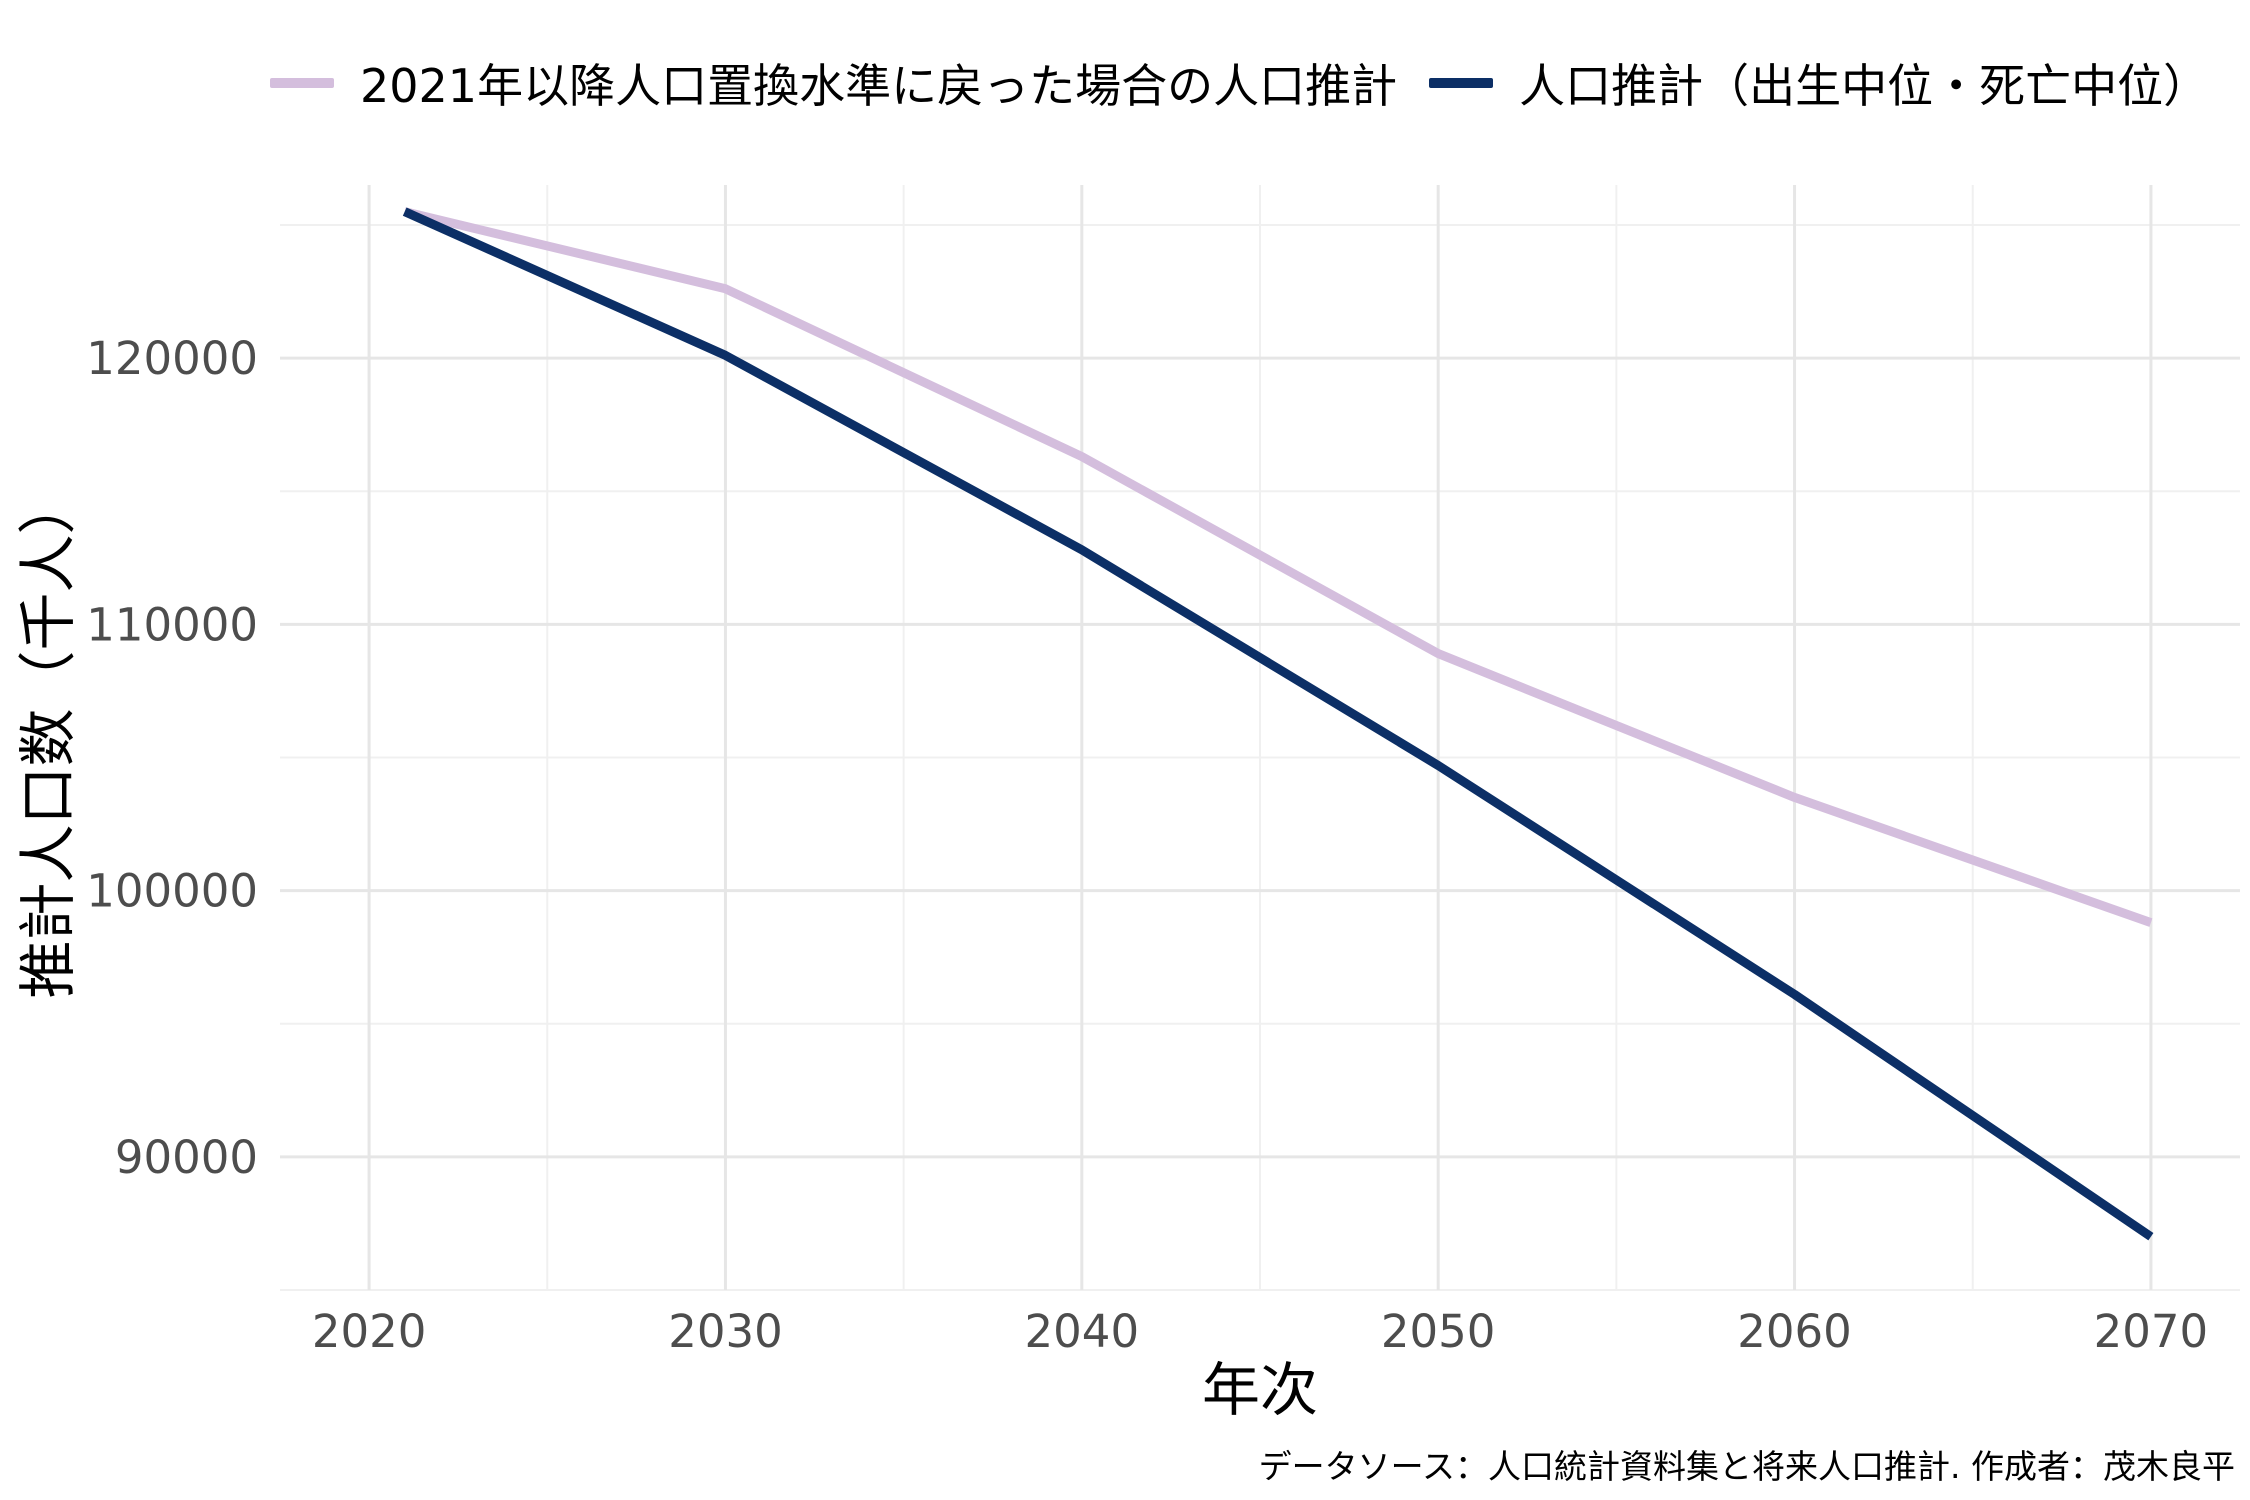 The height and width of the screenshot is (1500, 2250). What do you see at coordinates (172, 624) in the screenshot?
I see `y-tick-label: 110000` at bounding box center [172, 624].